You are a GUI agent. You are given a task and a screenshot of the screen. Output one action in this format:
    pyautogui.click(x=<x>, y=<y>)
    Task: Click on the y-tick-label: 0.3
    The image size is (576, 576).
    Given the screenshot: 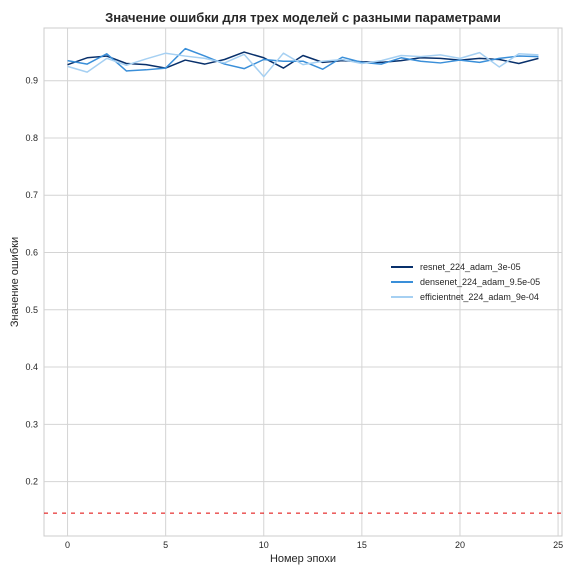 What is the action you would take?
    pyautogui.click(x=31, y=424)
    